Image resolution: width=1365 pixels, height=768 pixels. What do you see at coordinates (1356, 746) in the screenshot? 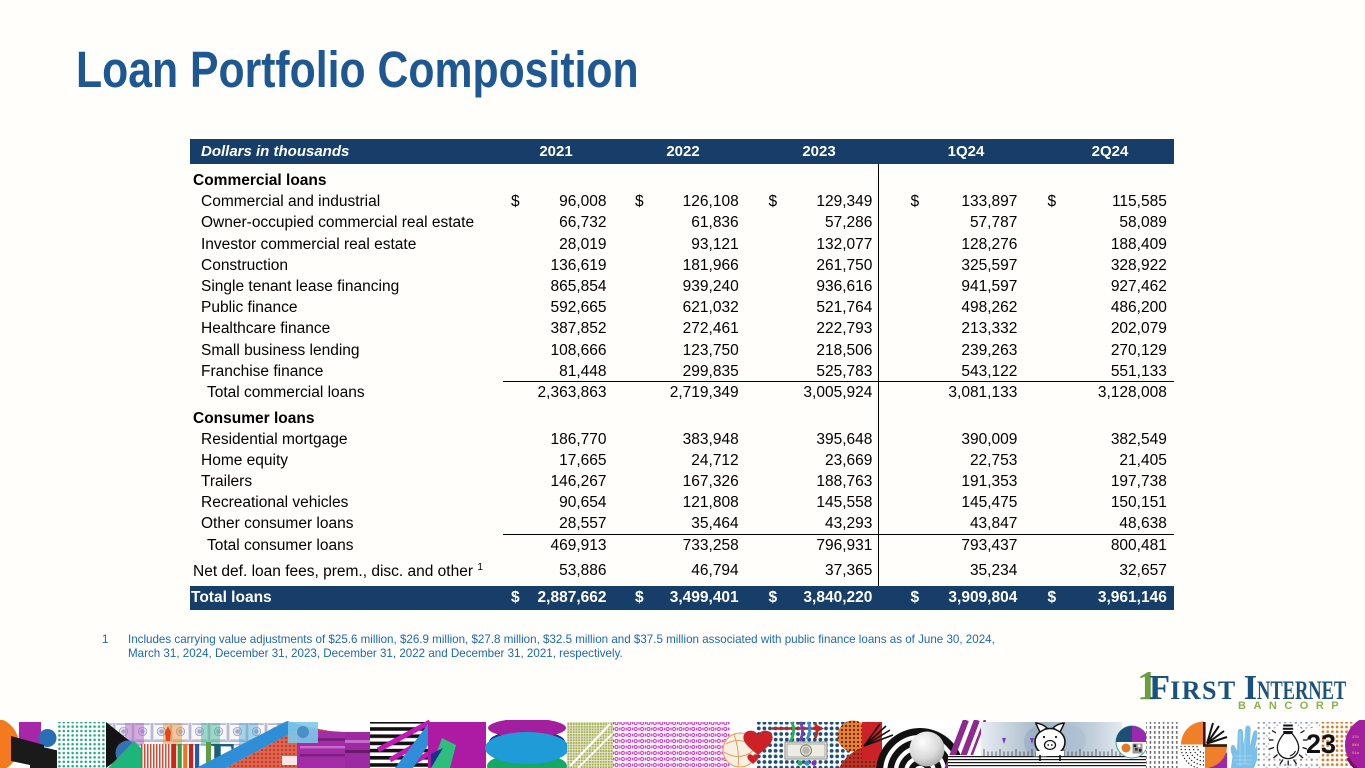
I see `svg-text: 8%4` at bounding box center [1356, 746].